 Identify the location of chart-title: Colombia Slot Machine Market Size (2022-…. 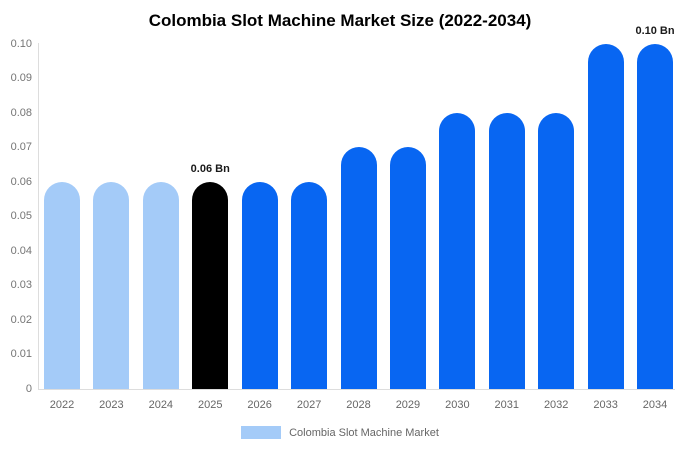
(340, 20).